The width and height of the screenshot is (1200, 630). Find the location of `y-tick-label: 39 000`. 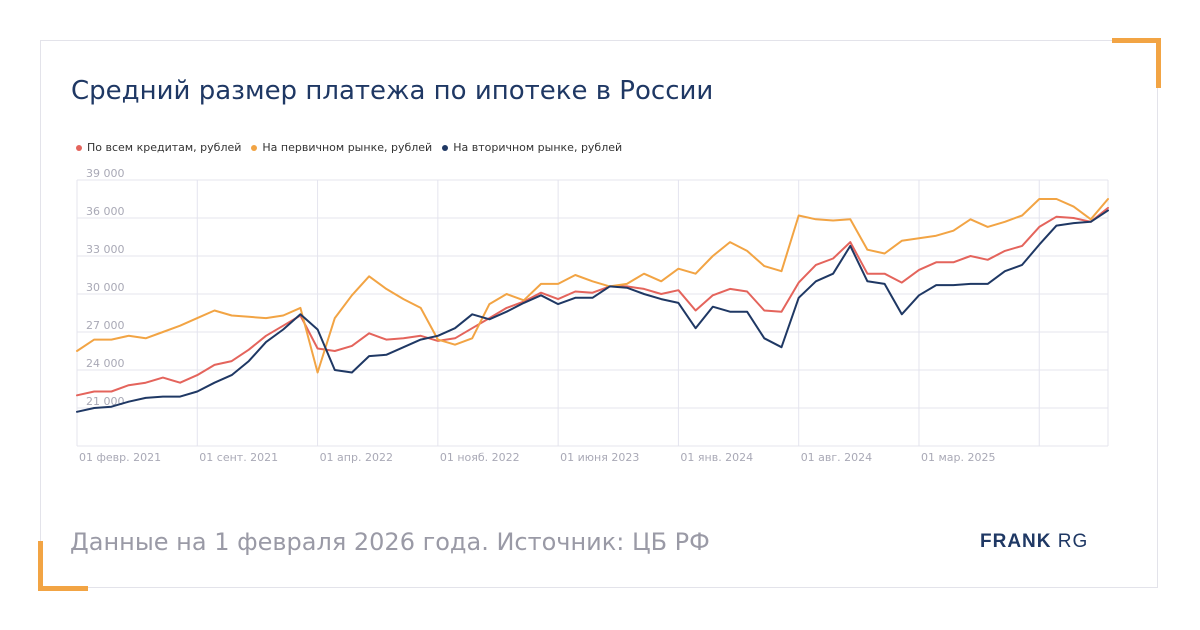

y-tick-label: 39 000 is located at coordinates (105, 173).